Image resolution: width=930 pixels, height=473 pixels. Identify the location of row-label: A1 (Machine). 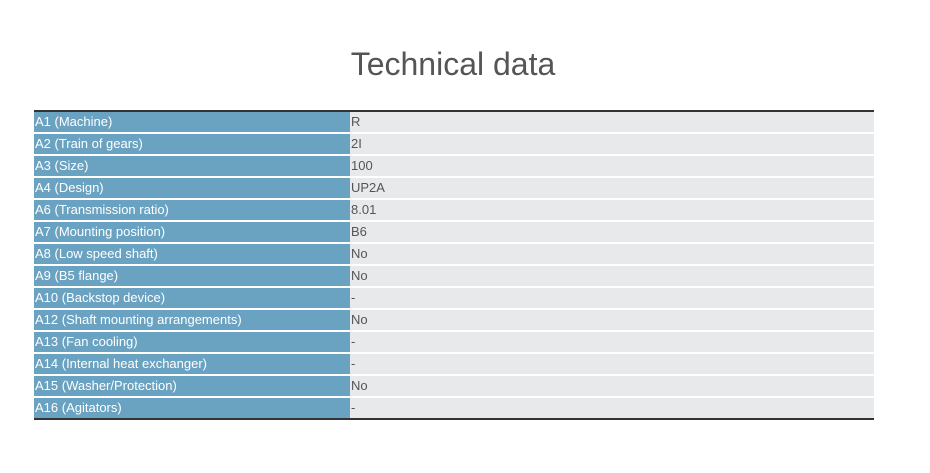
(192, 122).